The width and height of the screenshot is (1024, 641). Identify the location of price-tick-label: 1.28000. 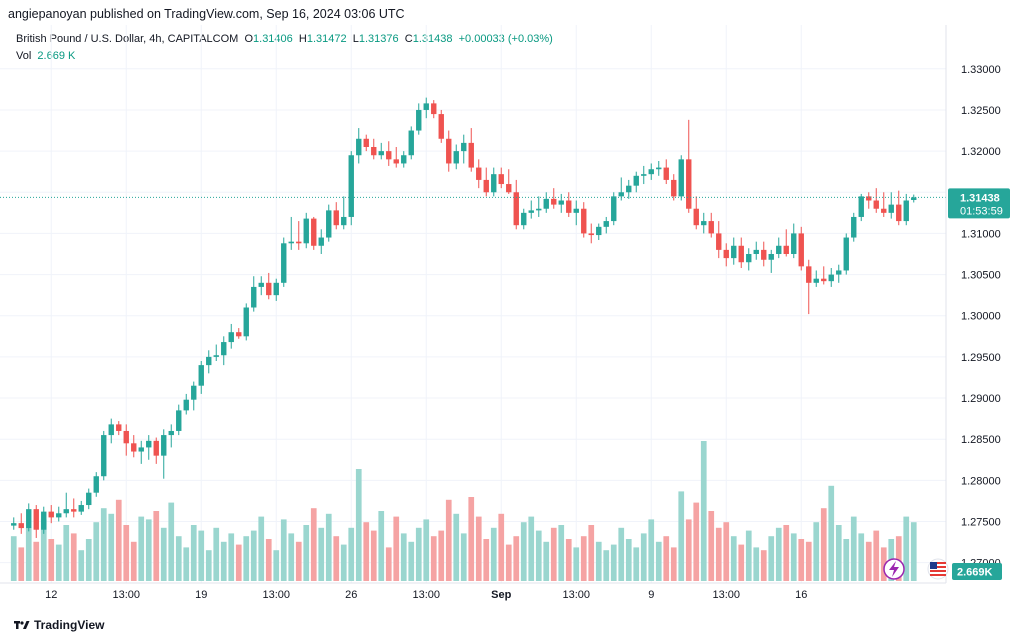
(981, 481).